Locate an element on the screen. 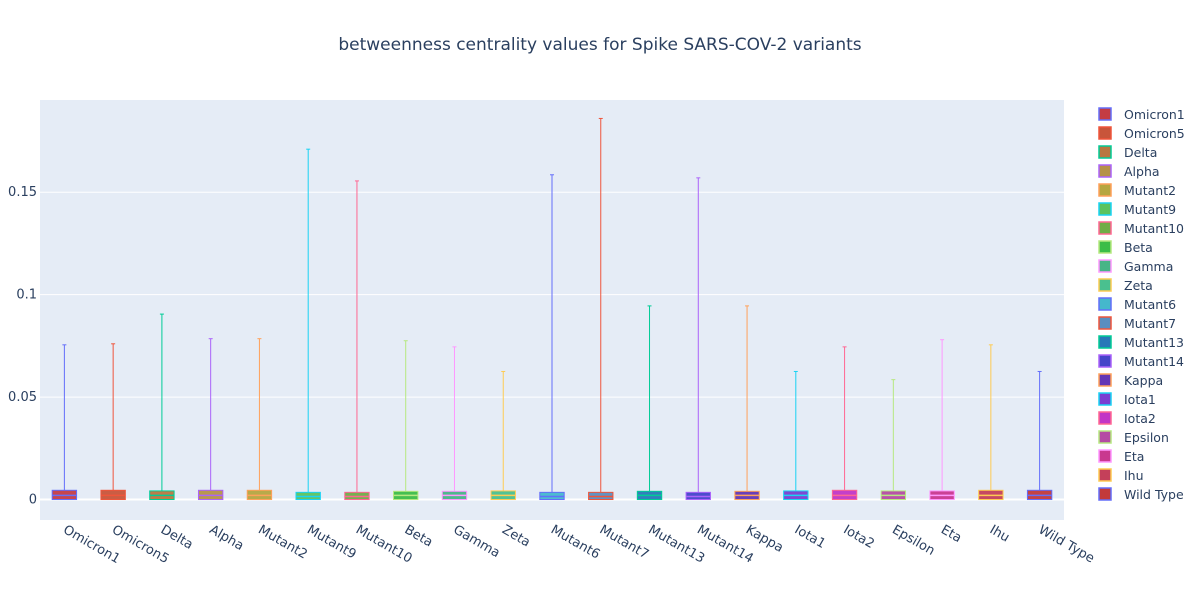  legend-label: Mutant9 is located at coordinates (1150, 209).